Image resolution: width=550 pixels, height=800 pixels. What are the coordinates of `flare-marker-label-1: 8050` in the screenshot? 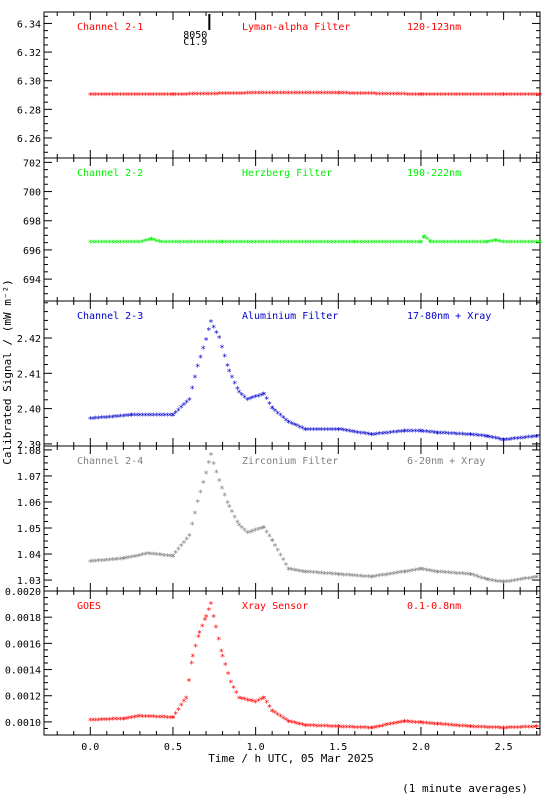 It's located at (195, 35).